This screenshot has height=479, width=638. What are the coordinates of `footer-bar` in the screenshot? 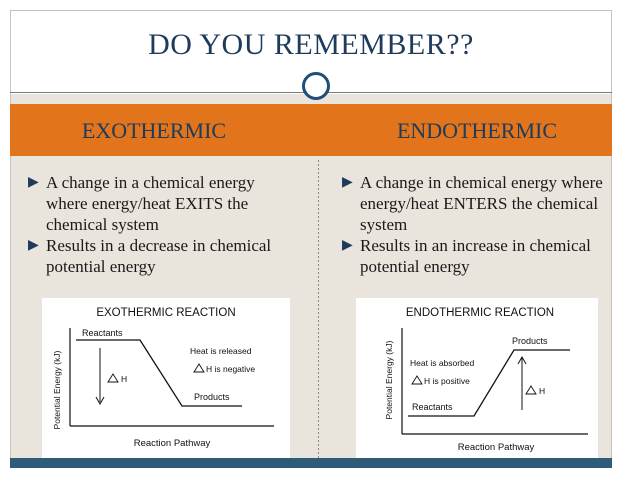 It's located at (311, 463).